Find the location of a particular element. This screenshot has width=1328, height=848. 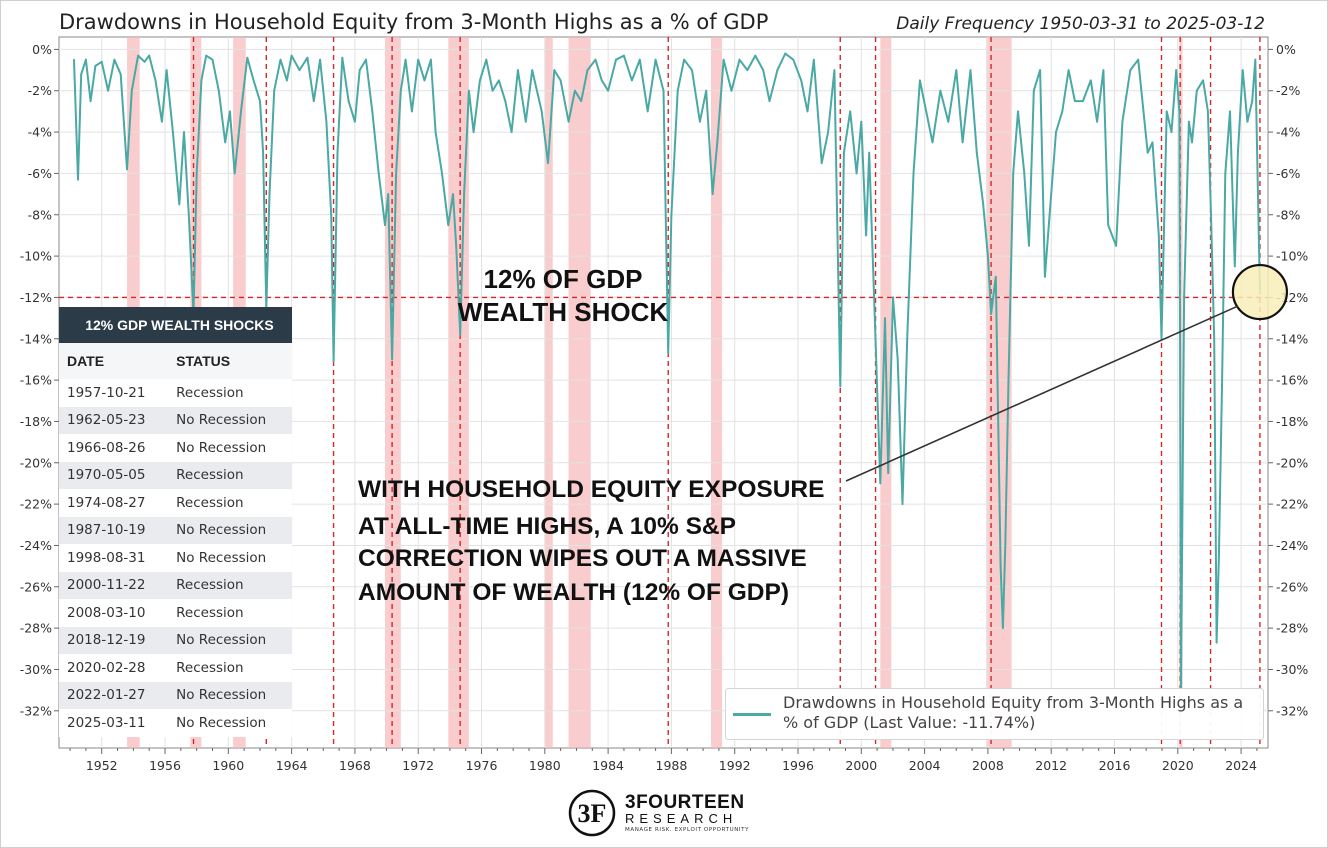

x-tick-label: 1952 is located at coordinates (102, 765).